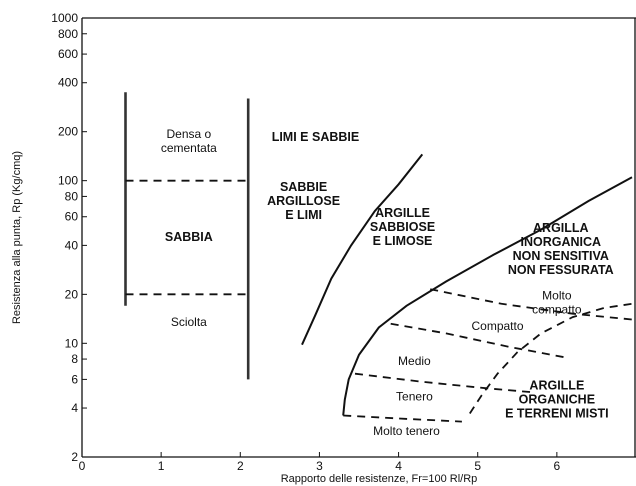  What do you see at coordinates (497, 326) in the screenshot?
I see `region-label: Compatto` at bounding box center [497, 326].